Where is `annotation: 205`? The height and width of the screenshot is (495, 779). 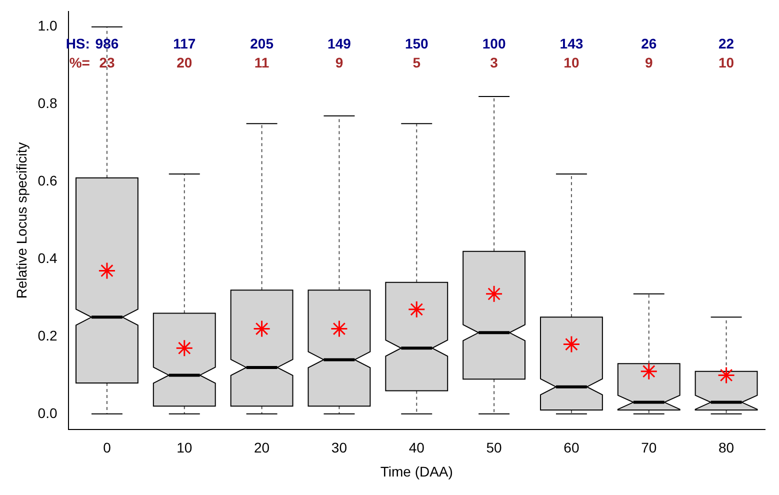 annotation: 205 is located at coordinates (262, 43).